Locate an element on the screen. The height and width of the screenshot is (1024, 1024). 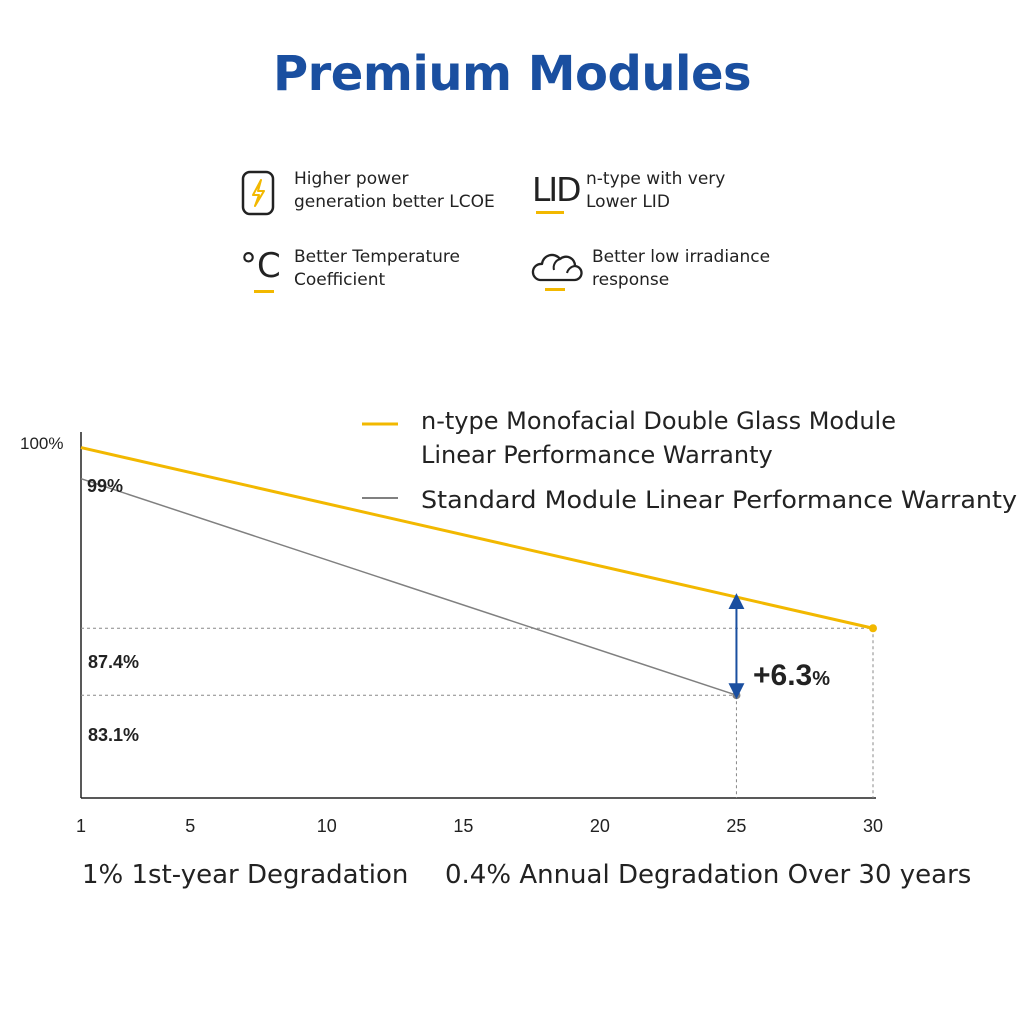
lid-icon-text: LID is located at coordinates (557, 189).